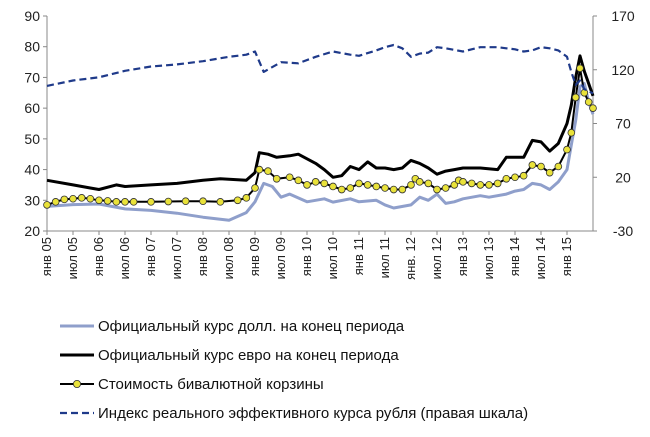 Image resolution: width=650 pixels, height=437 pixels. Describe the element at coordinates (32, 123) in the screenshot. I see `left-axis-tick-labels: 20 30 40 50 60 70 80 90` at that location.